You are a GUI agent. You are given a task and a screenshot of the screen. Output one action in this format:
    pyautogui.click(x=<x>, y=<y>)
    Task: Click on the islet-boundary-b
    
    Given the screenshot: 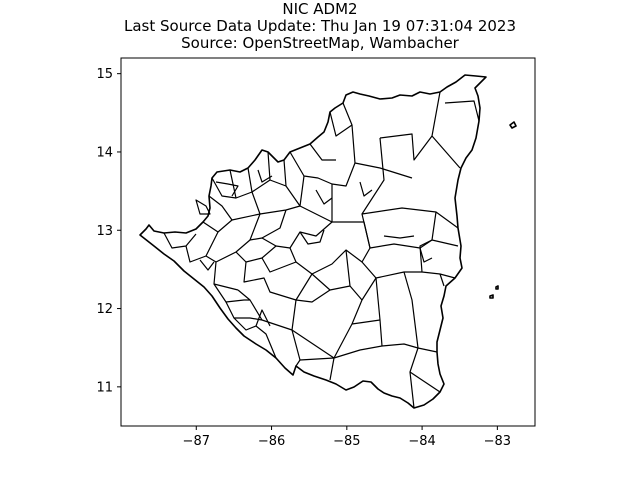 What is the action you would take?
    pyautogui.click(x=491, y=296)
    